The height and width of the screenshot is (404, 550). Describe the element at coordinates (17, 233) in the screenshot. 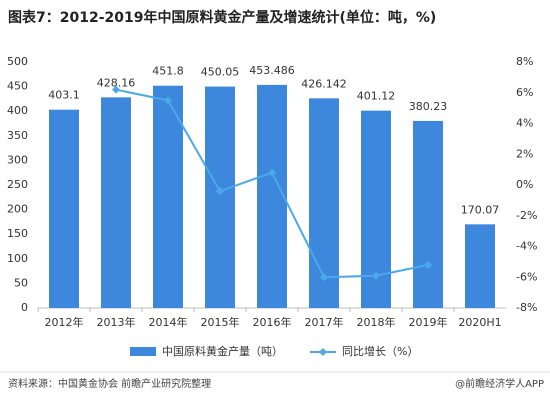

I see `y-tick-label: 150` at that location.